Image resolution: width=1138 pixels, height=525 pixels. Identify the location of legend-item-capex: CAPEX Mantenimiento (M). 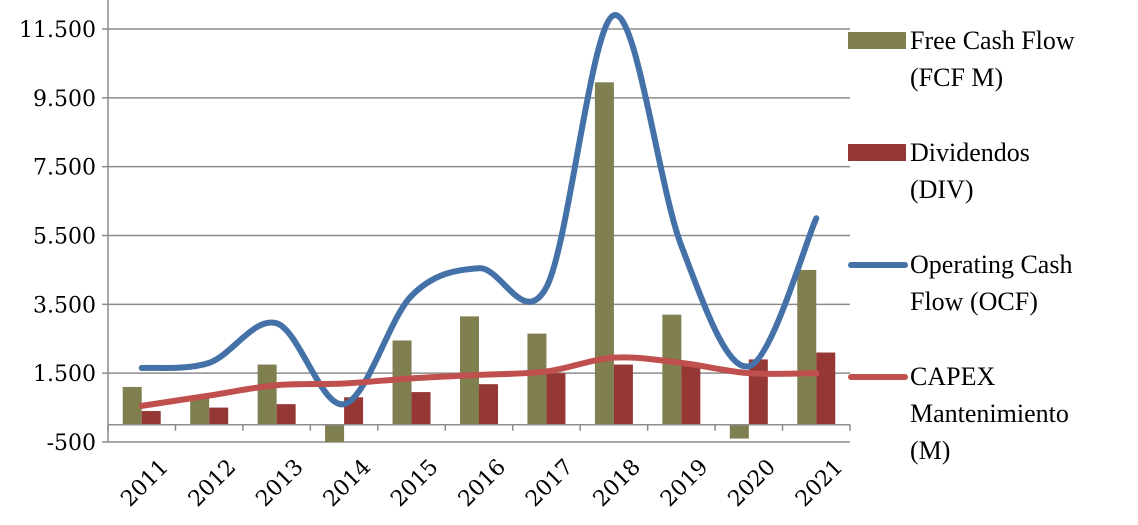
(990, 413).